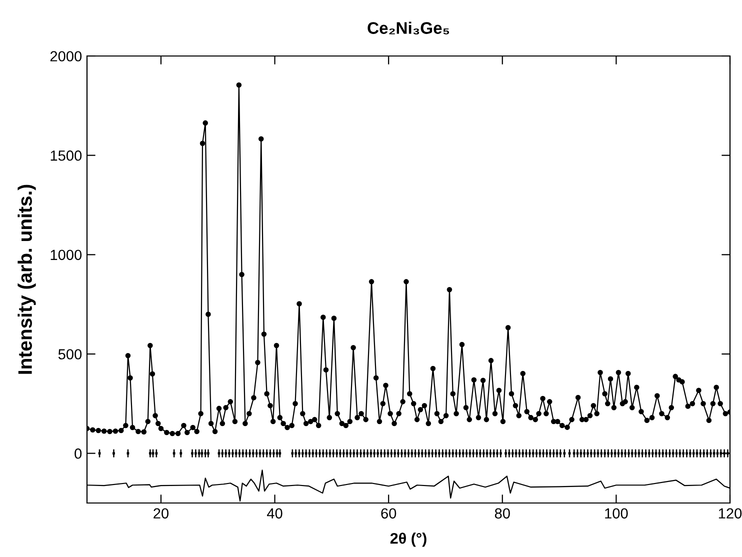  I want to click on x-tick-label: 60, so click(388, 513).